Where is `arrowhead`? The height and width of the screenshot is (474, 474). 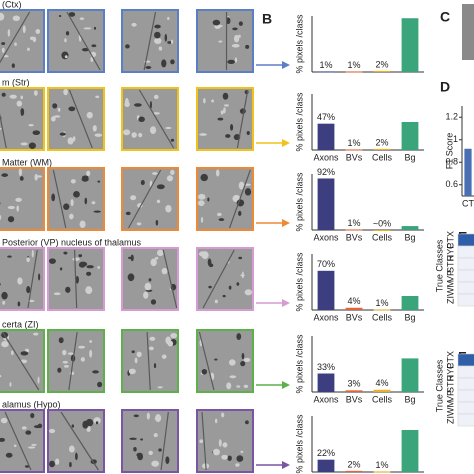 arrowhead is located at coordinates (286, 465).